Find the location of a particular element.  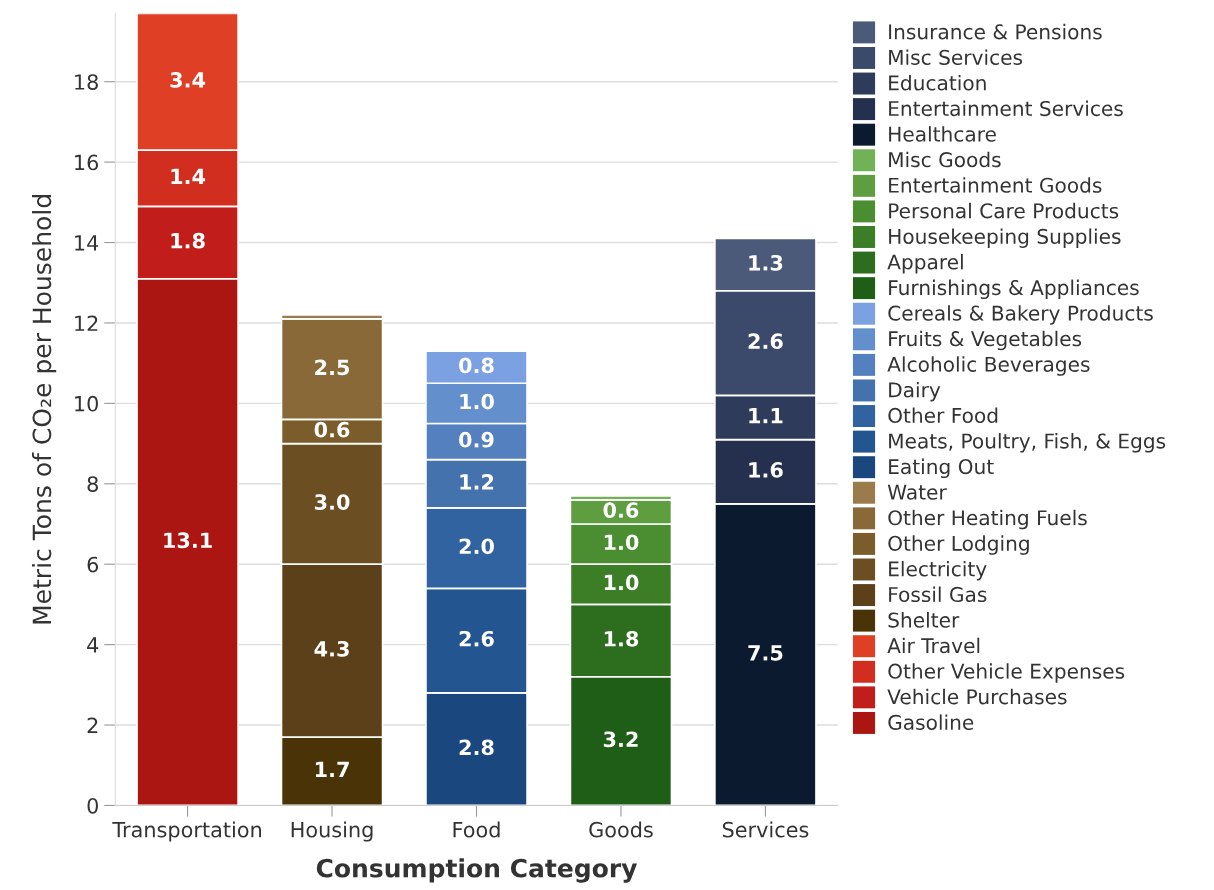

y-tick-label: 14 is located at coordinates (87, 243).